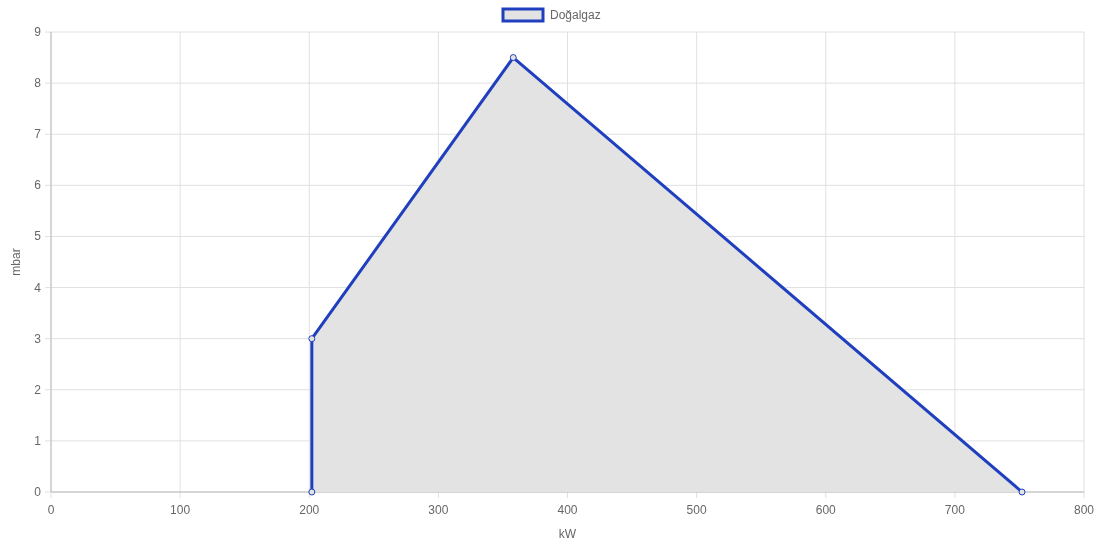 This screenshot has width=1110, height=557. I want to click on y-axis-title: mbar, so click(16, 262).